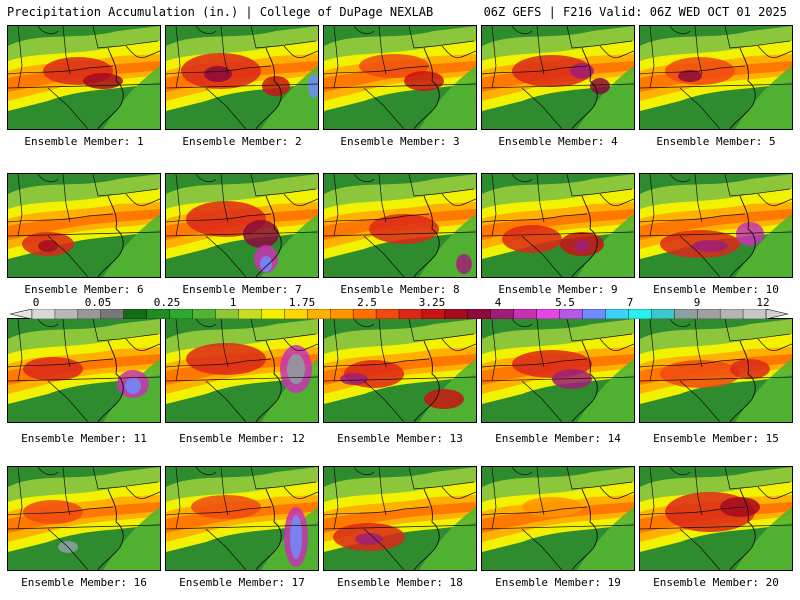 The height and width of the screenshot is (600, 800). Describe the element at coordinates (98, 302) in the screenshot. I see `colorbar-tick-label: 0.05` at that location.